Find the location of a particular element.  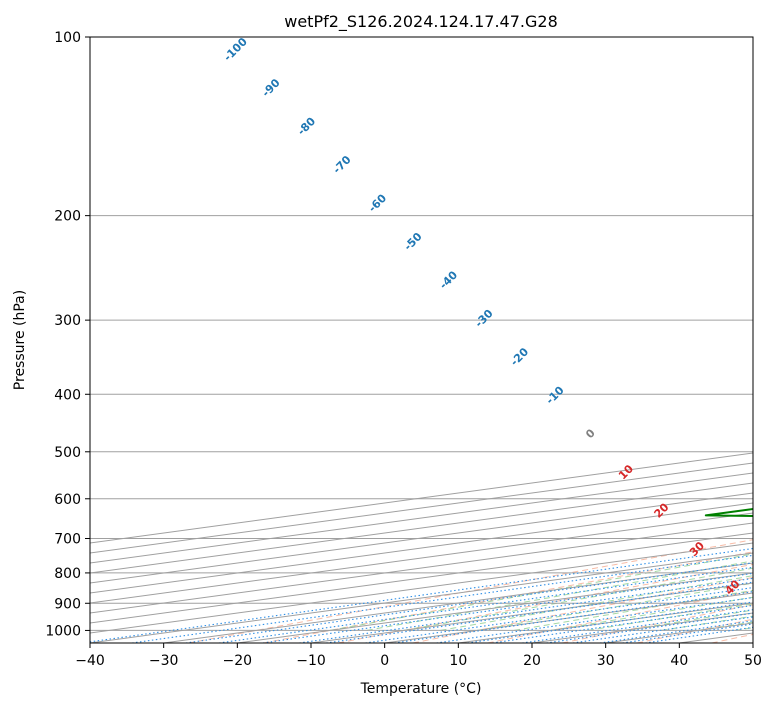

x-tick-label: 40 is located at coordinates (679, 661).